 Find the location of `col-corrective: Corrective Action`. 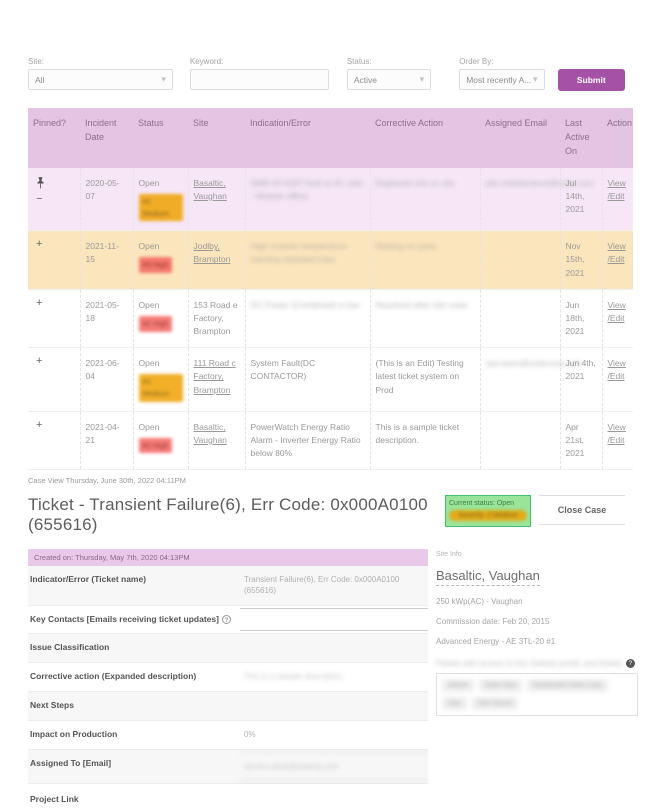

col-corrective: Corrective Action is located at coordinates (425, 138).